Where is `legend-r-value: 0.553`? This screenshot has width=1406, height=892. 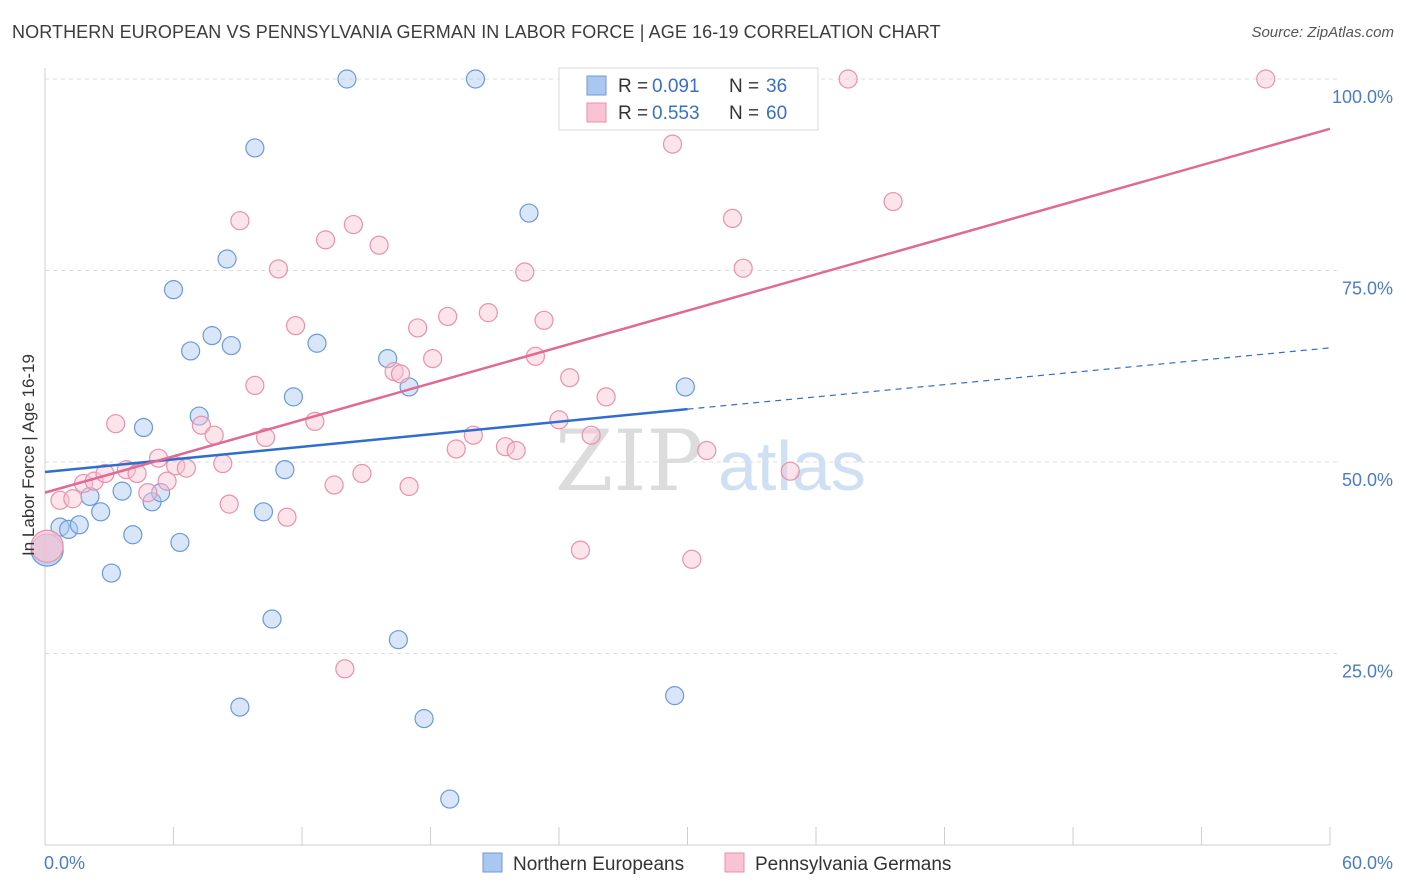
legend-r-value: 0.553 is located at coordinates (676, 113).